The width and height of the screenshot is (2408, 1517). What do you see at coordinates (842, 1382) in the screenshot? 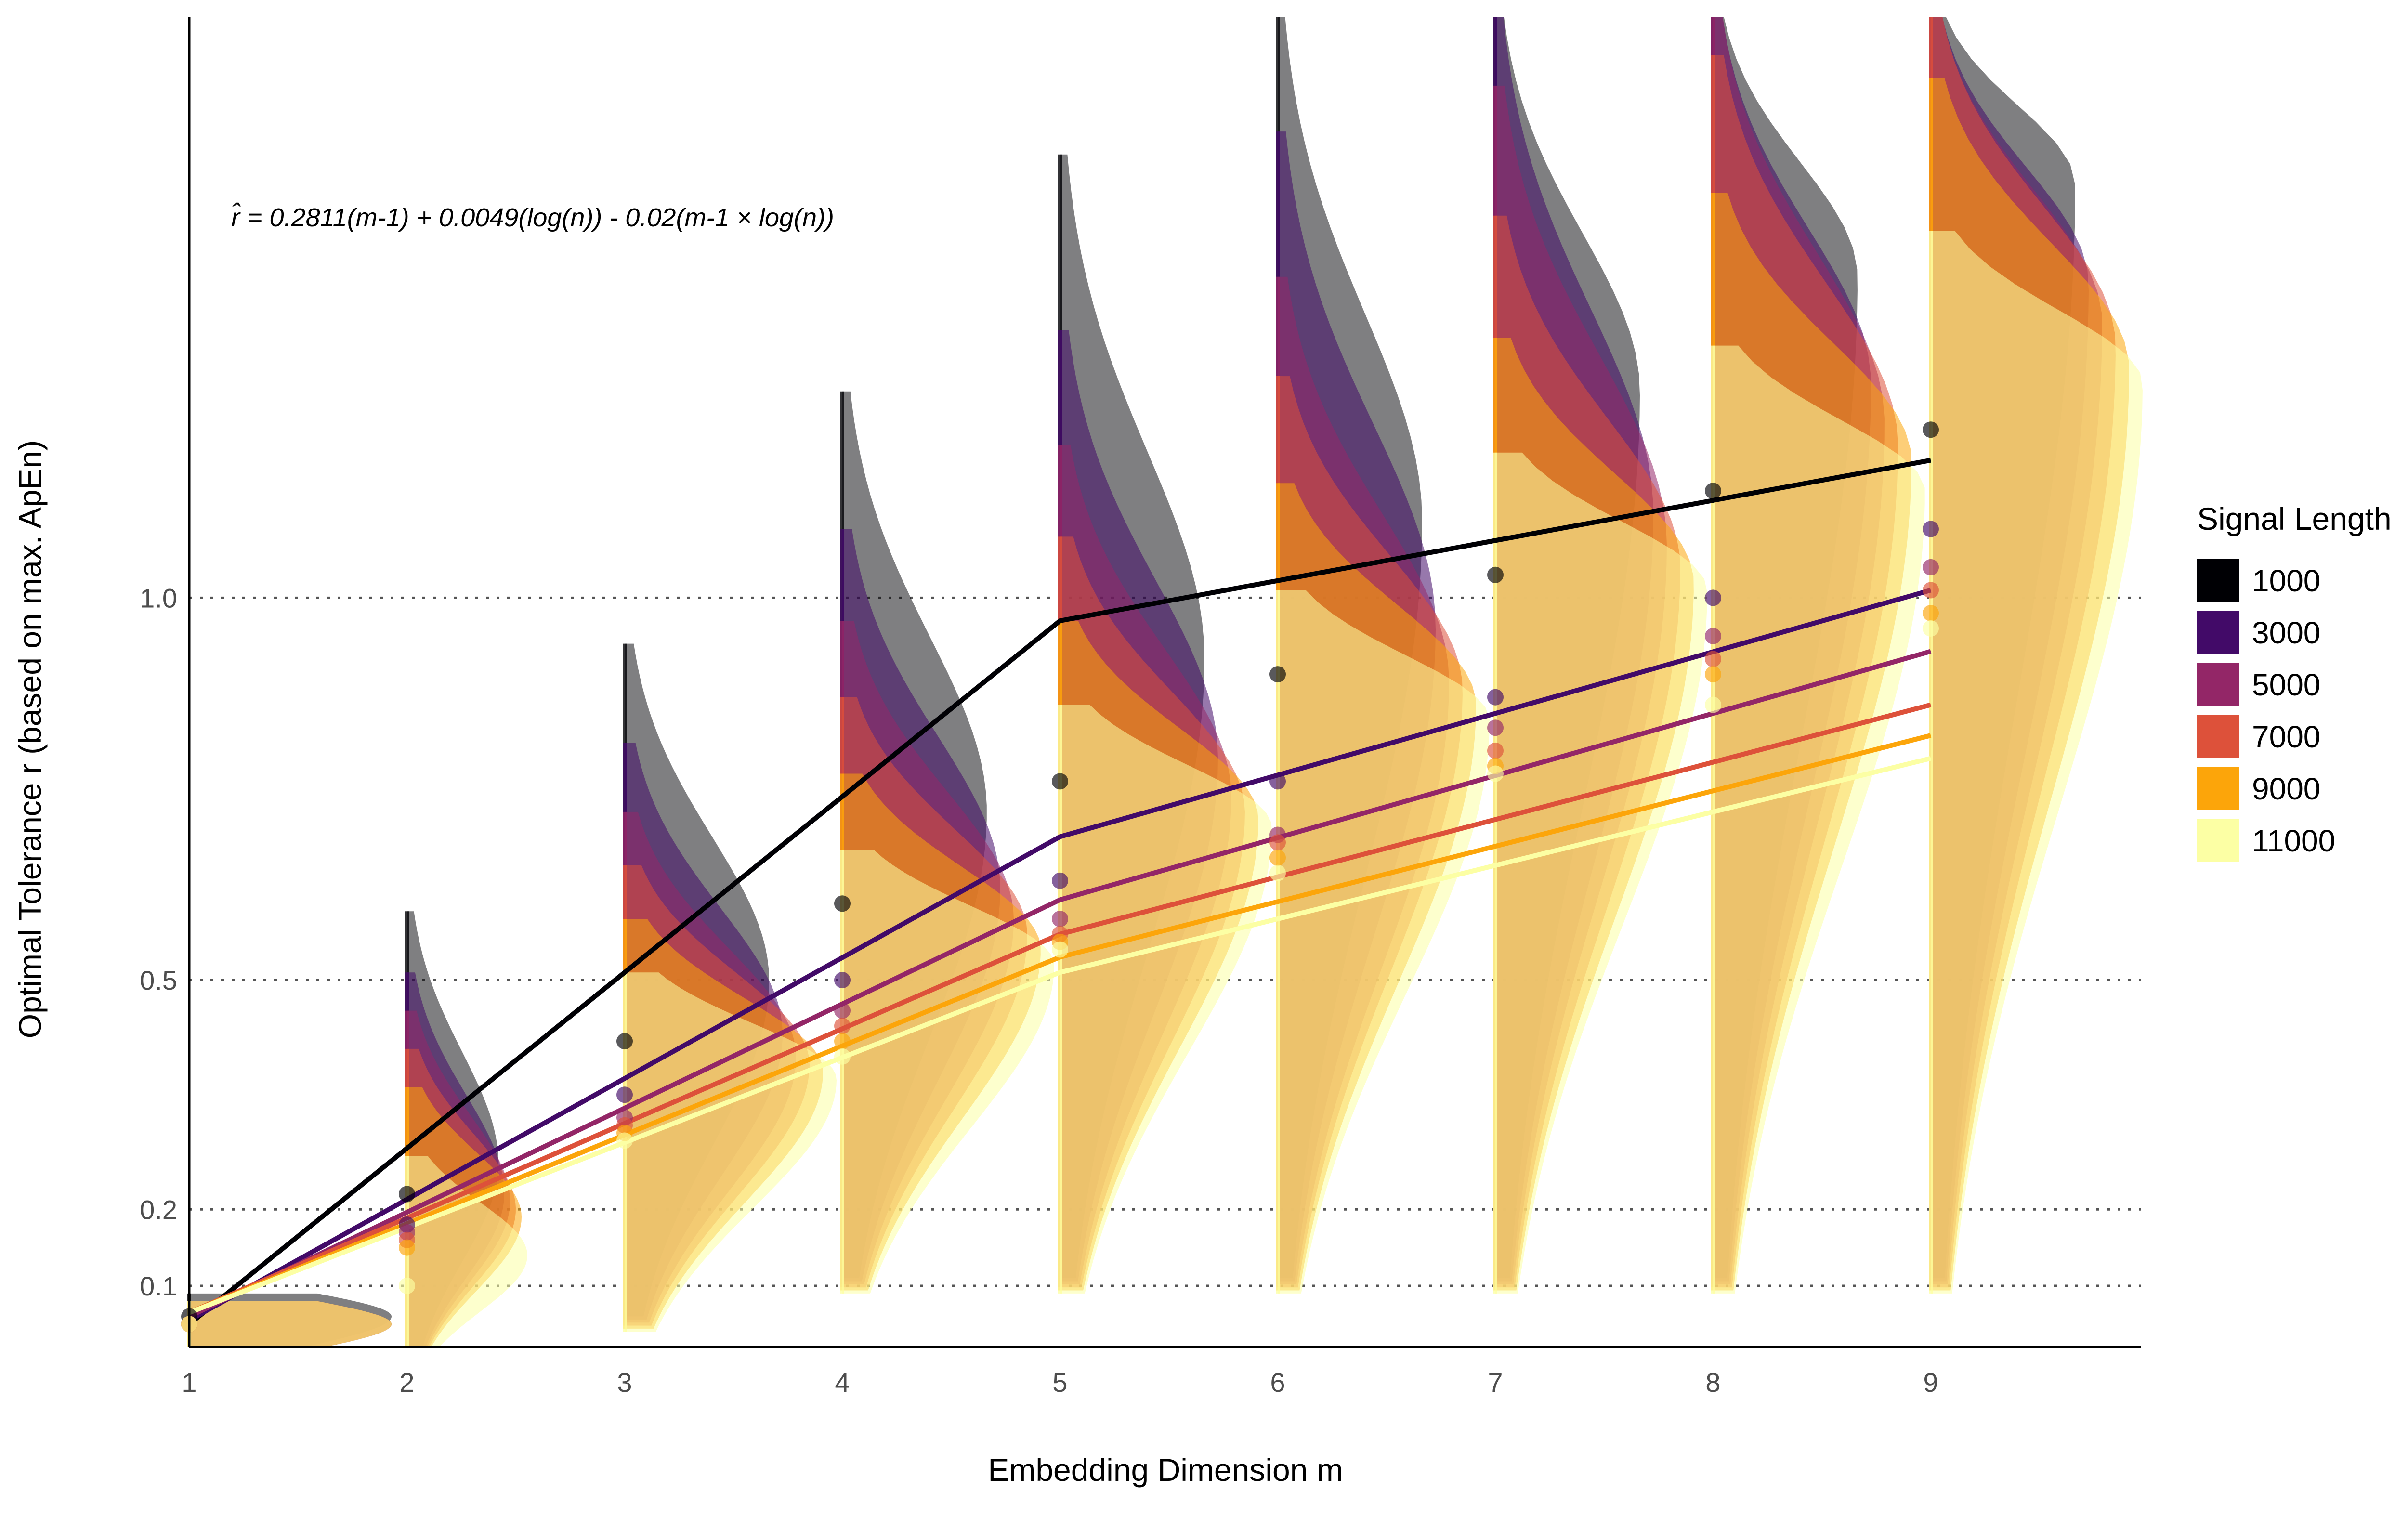
I see `x-tick-label: 4` at bounding box center [842, 1382].